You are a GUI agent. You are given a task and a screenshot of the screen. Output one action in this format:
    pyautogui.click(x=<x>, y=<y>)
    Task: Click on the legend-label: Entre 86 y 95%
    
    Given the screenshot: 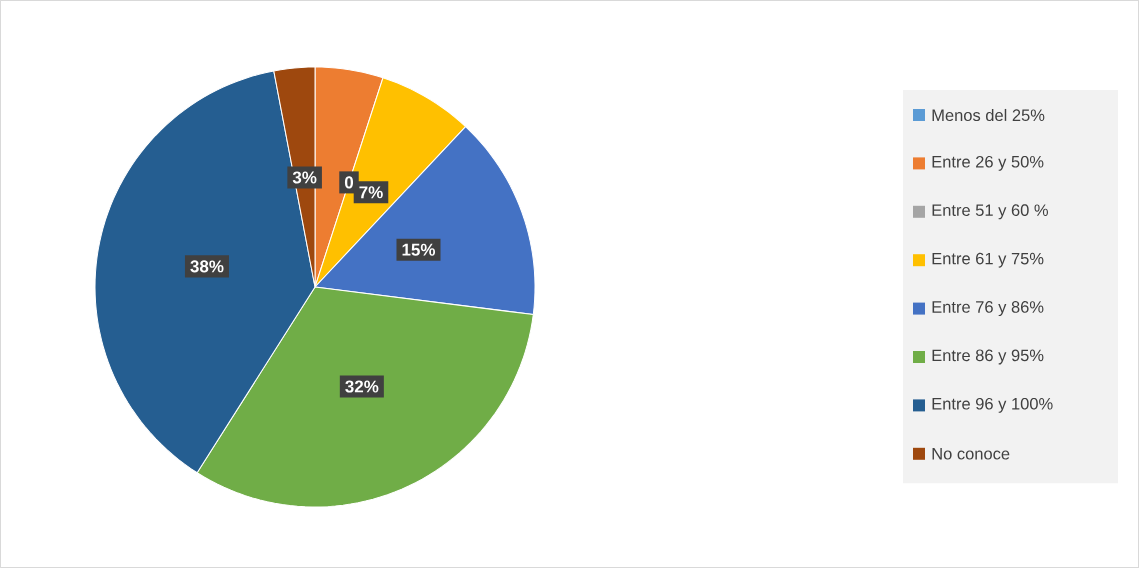 What is the action you would take?
    pyautogui.click(x=988, y=357)
    